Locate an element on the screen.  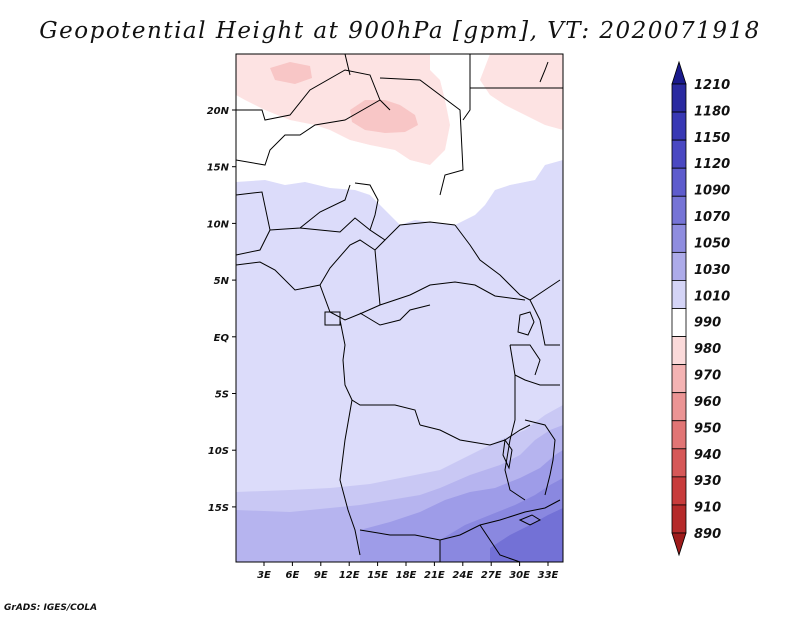
colorbar-label: 1120 is located at coordinates (712, 164).